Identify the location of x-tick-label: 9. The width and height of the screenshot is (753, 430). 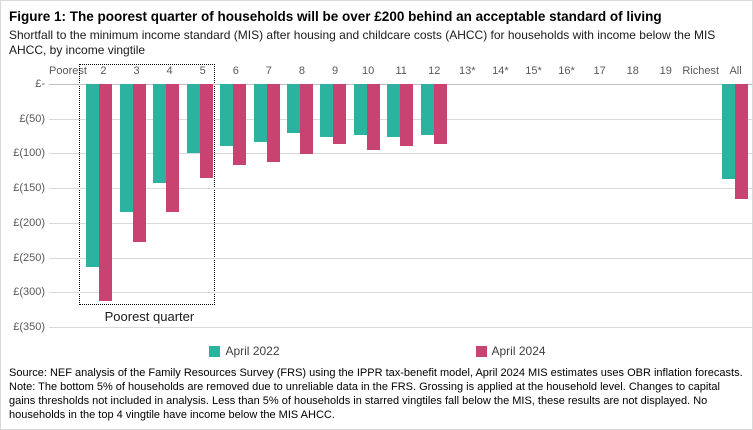
(335, 71).